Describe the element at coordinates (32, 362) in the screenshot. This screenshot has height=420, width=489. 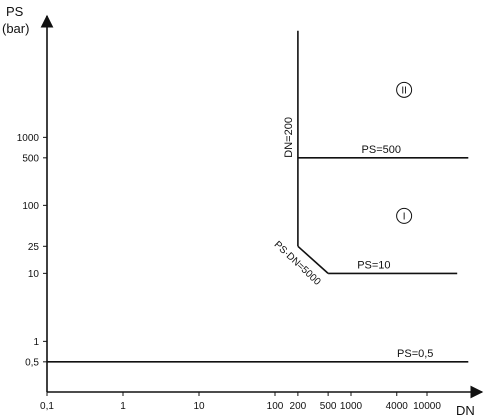
I see `y-tick-label: 0,5` at that location.